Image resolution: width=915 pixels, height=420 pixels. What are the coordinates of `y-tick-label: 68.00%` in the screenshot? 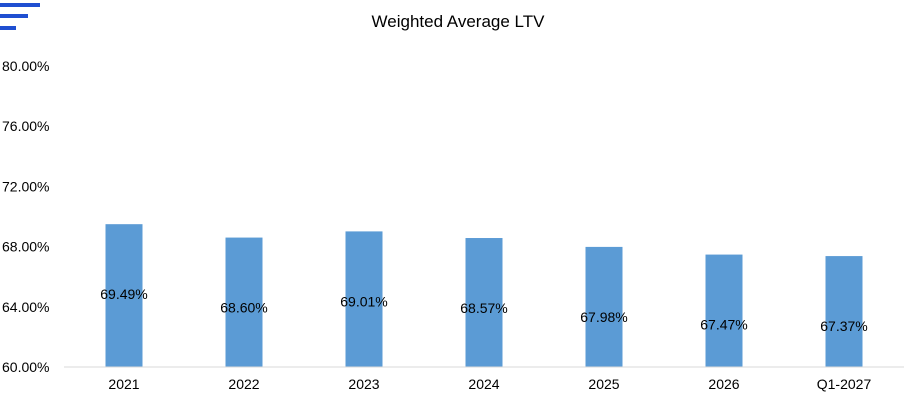 It's located at (25, 247).